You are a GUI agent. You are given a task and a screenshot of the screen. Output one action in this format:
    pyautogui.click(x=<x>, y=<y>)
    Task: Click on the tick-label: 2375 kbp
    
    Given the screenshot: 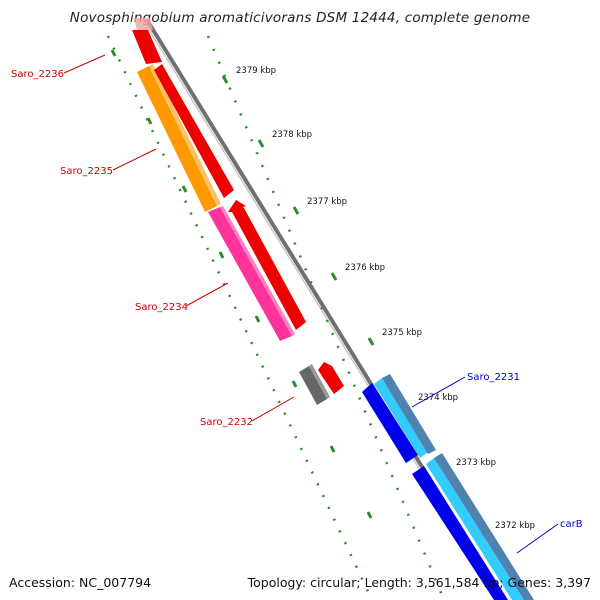 What is the action you would take?
    pyautogui.click(x=402, y=333)
    